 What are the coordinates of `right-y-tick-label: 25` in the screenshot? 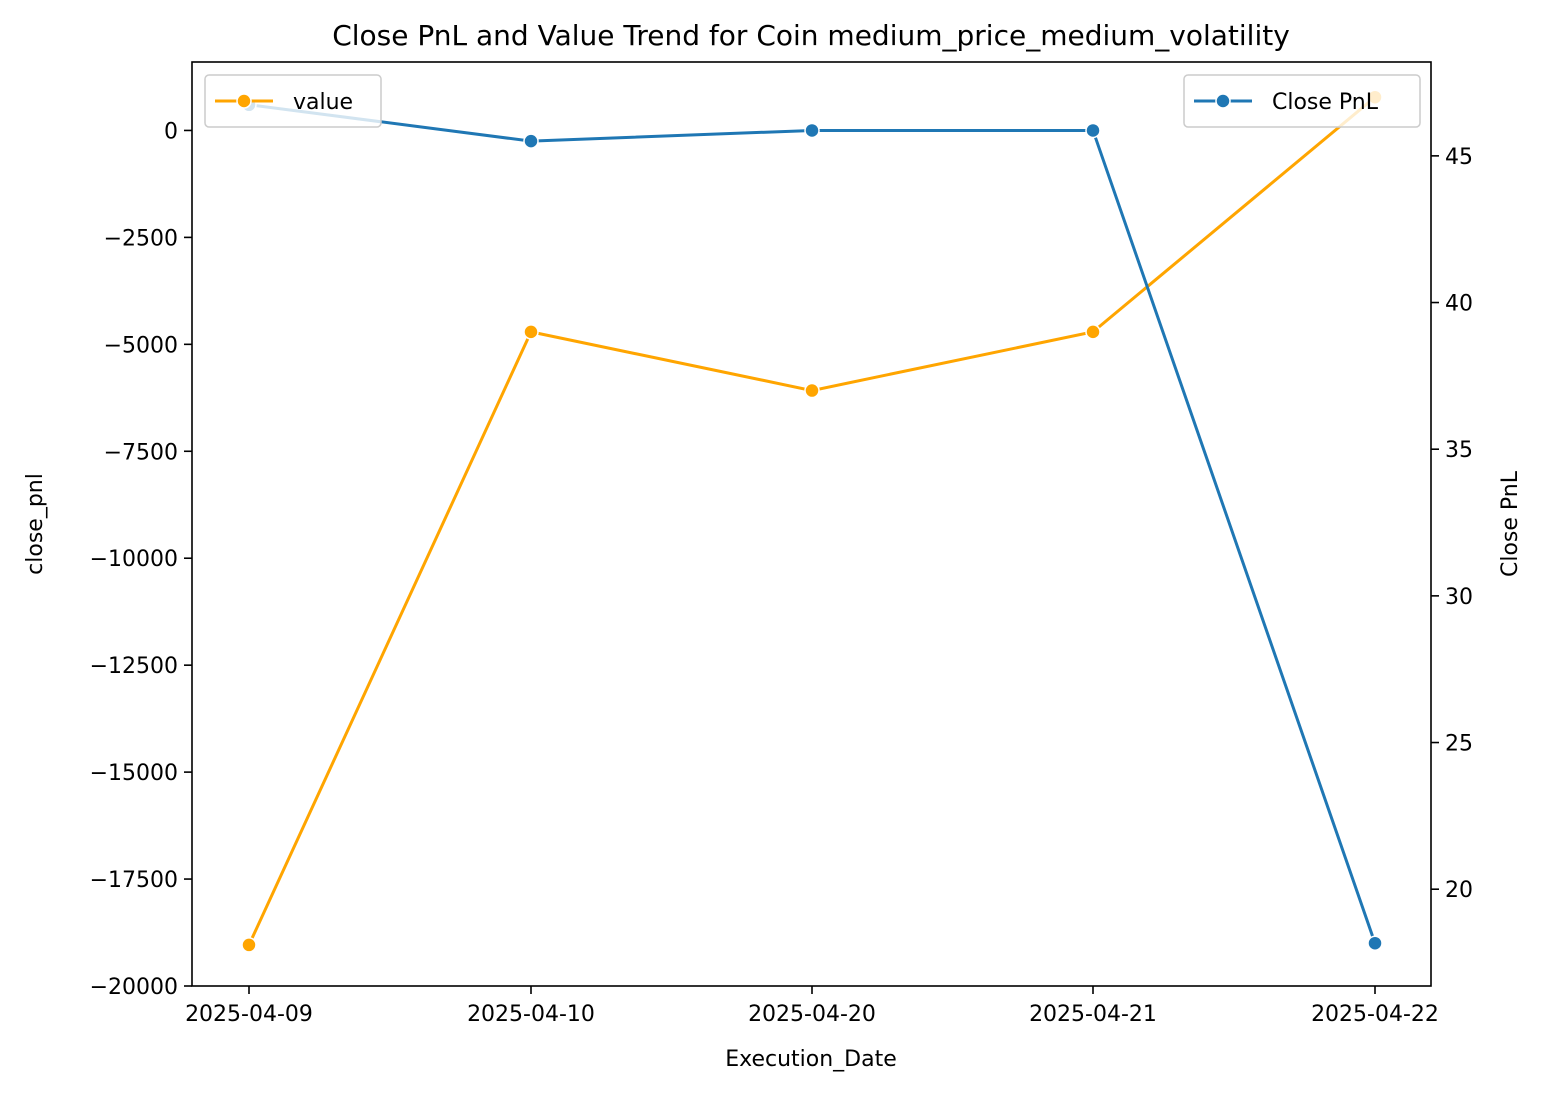 It's located at (1459, 744).